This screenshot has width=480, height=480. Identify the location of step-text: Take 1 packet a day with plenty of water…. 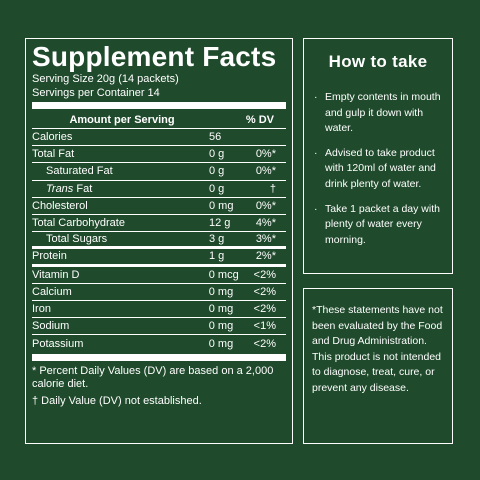
(382, 224).